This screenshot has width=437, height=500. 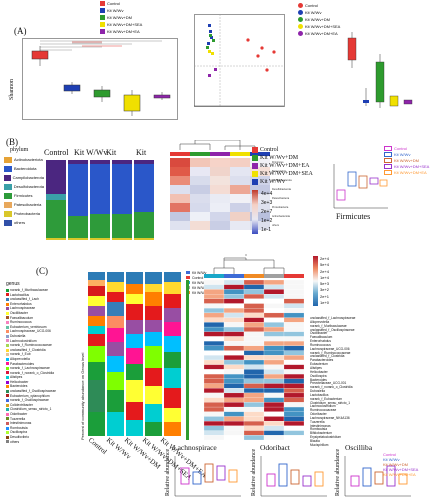 What do you see at coordinates (45, 391) in the screenshot?
I see `genus-legend-item: unclassified_f_Oscillospiraceae` at bounding box center [45, 391].